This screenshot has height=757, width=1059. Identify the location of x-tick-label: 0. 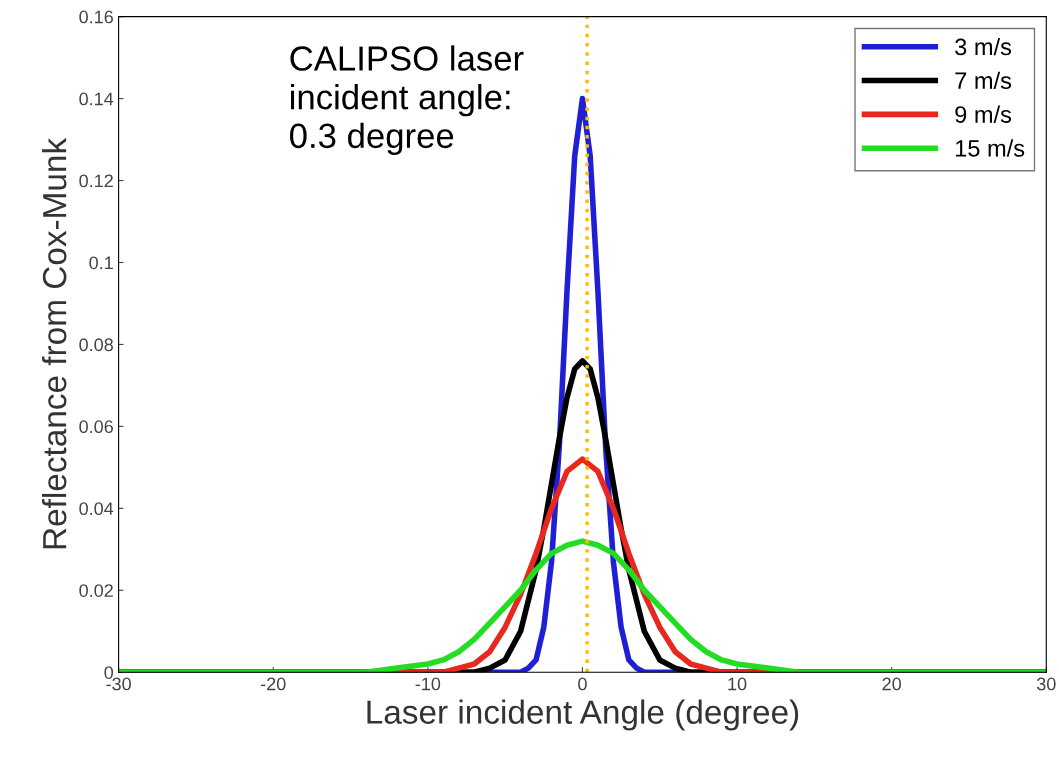
(582, 684).